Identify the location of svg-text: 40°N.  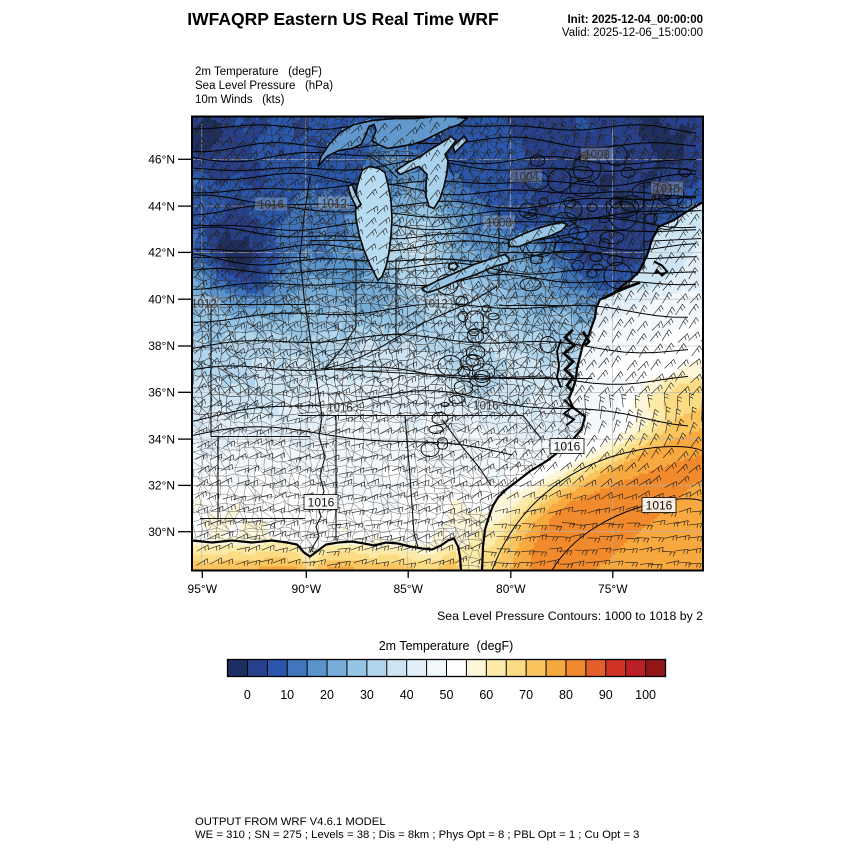
(161, 299).